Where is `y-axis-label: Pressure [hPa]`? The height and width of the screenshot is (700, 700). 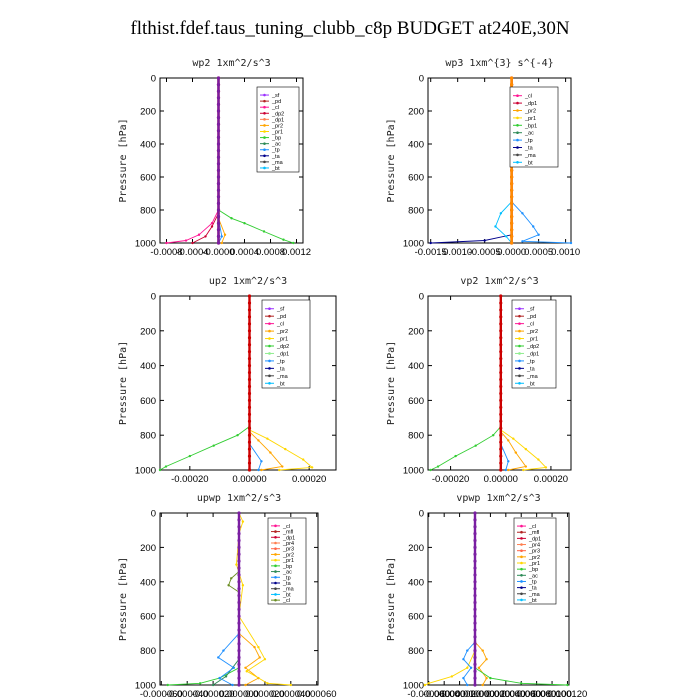 y-axis-label: Pressure [hPa] is located at coordinates (123, 160).